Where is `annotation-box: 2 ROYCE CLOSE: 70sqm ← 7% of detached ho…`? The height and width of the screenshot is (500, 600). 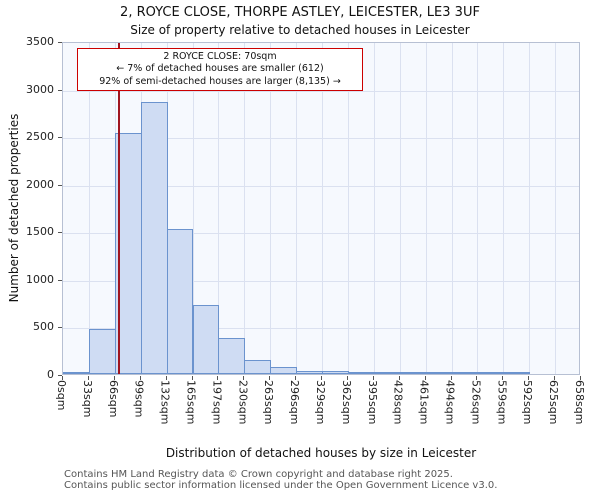
annotation-box: 2 ROYCE CLOSE: 70sqm ← 7% of detached ho… is located at coordinates (220, 70).